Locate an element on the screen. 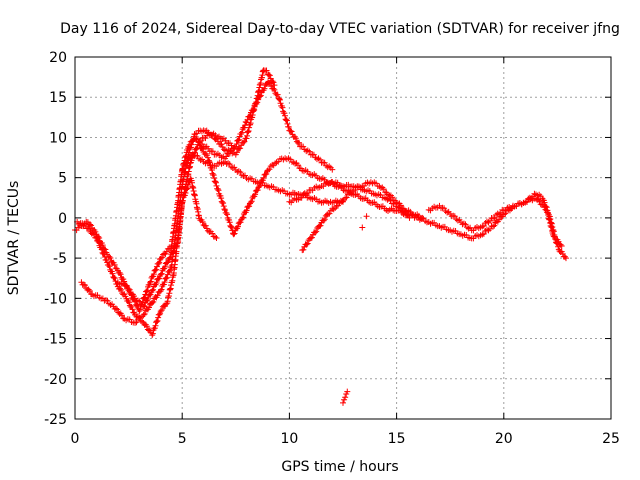 The width and height of the screenshot is (640, 480). series-trace-e is located at coordinates (262, 178).